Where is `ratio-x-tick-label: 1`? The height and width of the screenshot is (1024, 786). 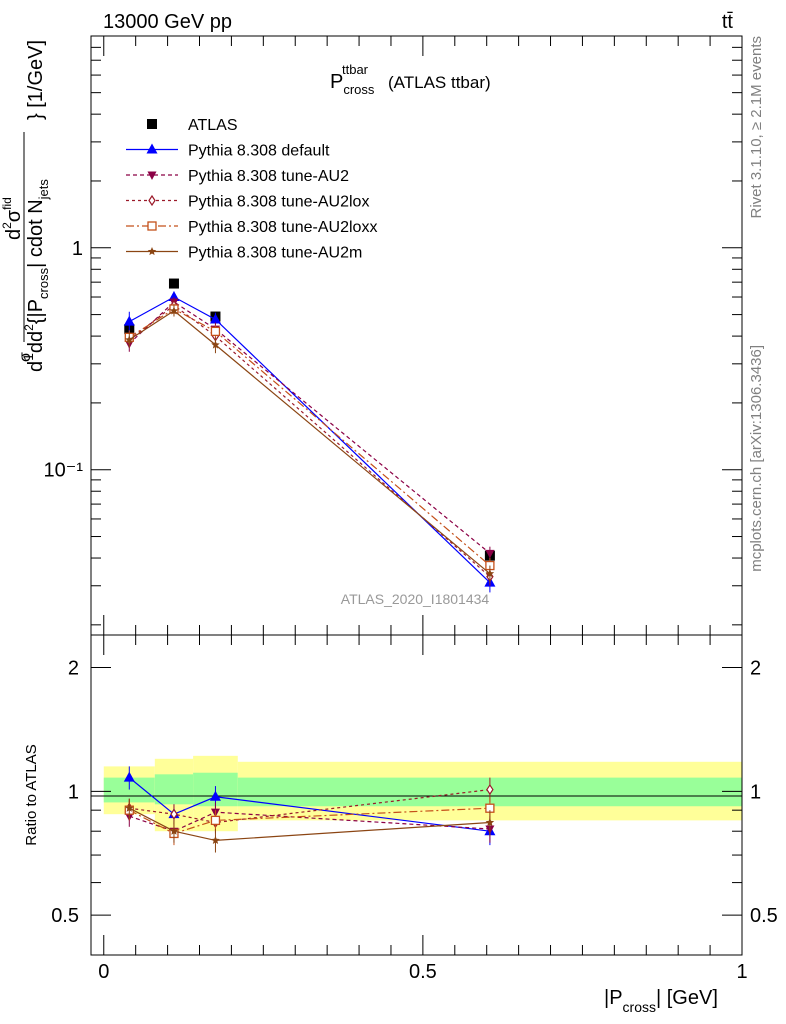 ratio-x-tick-label: 1 is located at coordinates (741, 972).